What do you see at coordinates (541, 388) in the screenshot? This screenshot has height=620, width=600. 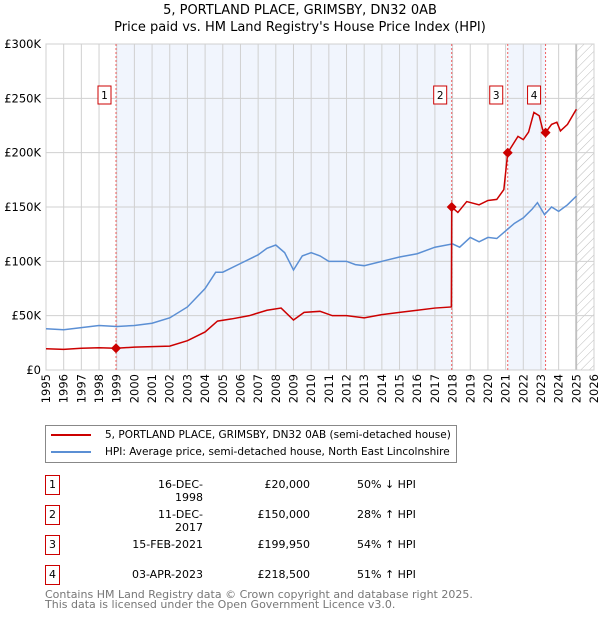 I see `x-tick-label: 2023` at bounding box center [541, 388].